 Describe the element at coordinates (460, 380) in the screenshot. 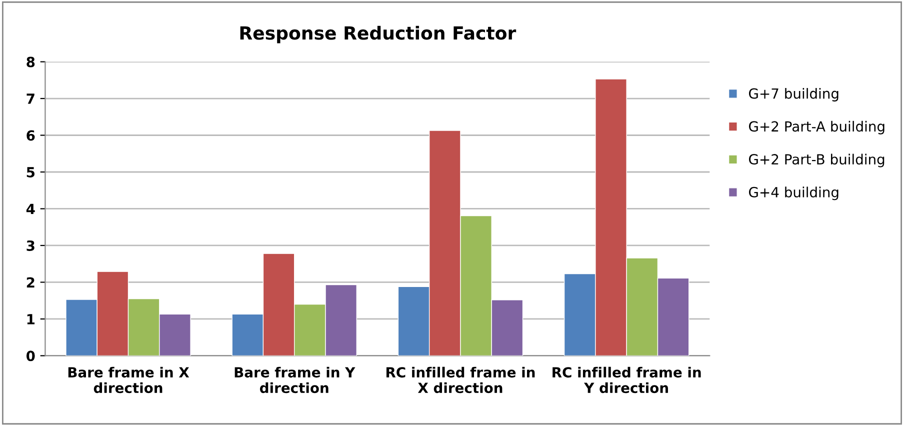

I see `x-tick-label: RC infilled frame in X direction` at that location.